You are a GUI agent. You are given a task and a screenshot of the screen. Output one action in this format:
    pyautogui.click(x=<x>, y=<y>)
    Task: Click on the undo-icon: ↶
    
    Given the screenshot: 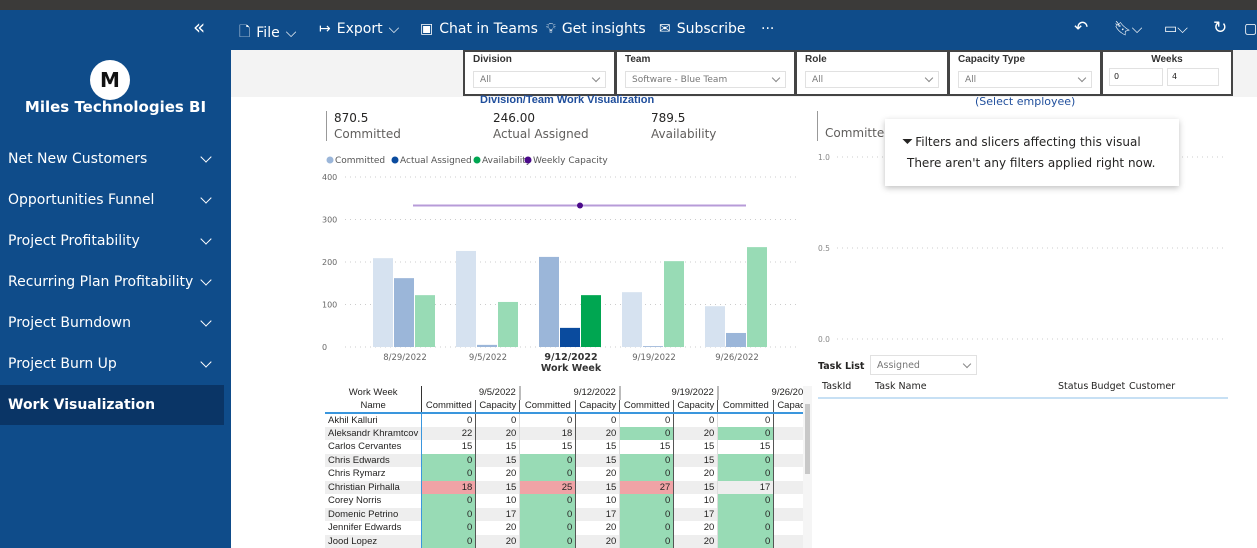 What is the action you would take?
    pyautogui.click(x=1081, y=28)
    